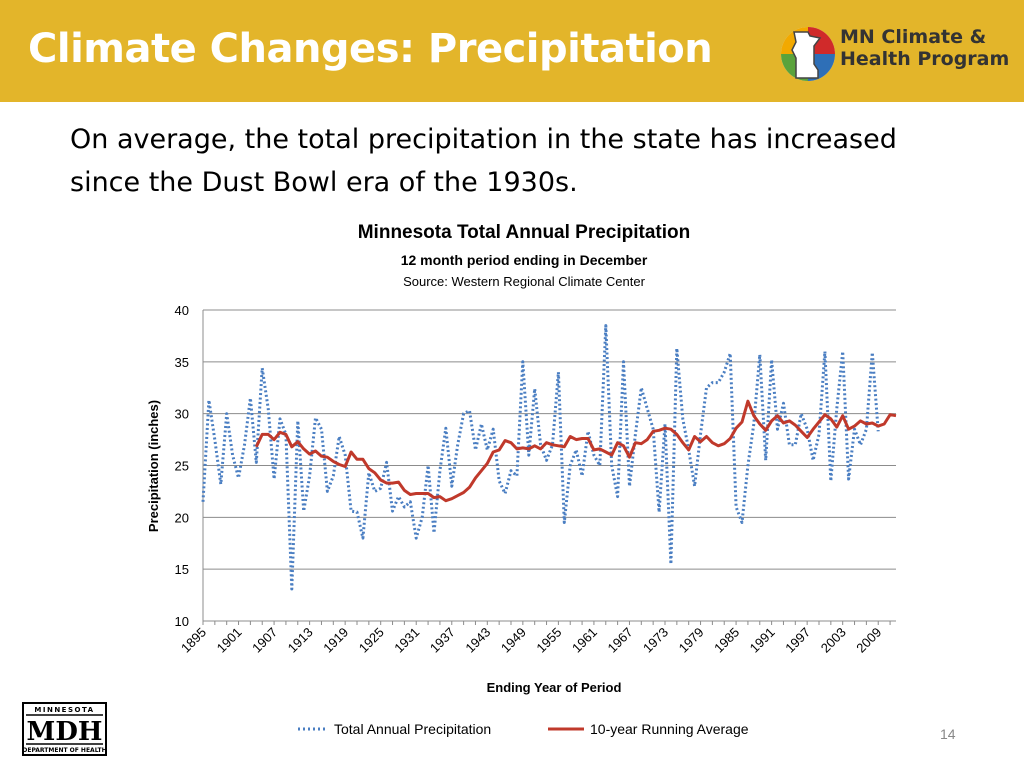  Describe the element at coordinates (65, 732) in the screenshot. I see `mdh-logo-main: MDH` at that location.